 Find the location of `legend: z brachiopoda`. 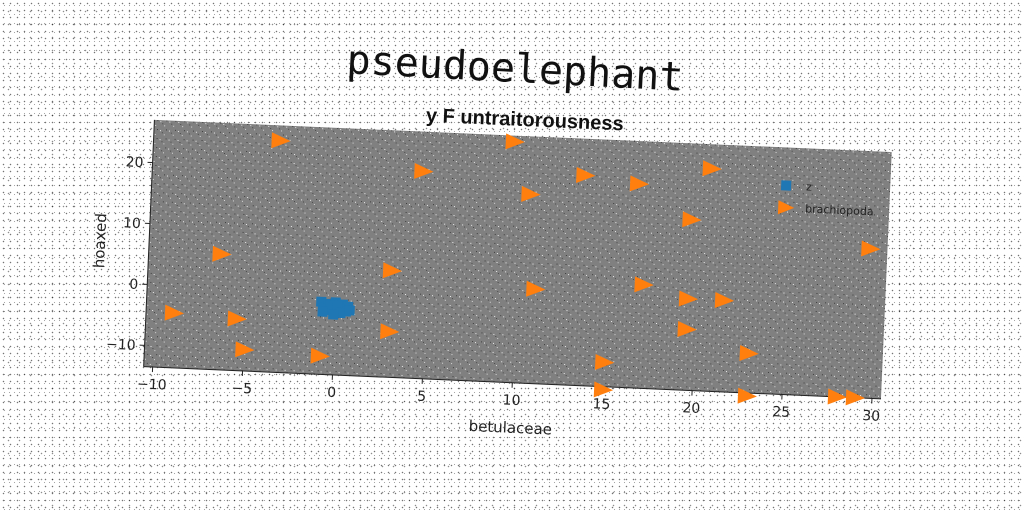

legend: z brachiopoda is located at coordinates (825, 199).